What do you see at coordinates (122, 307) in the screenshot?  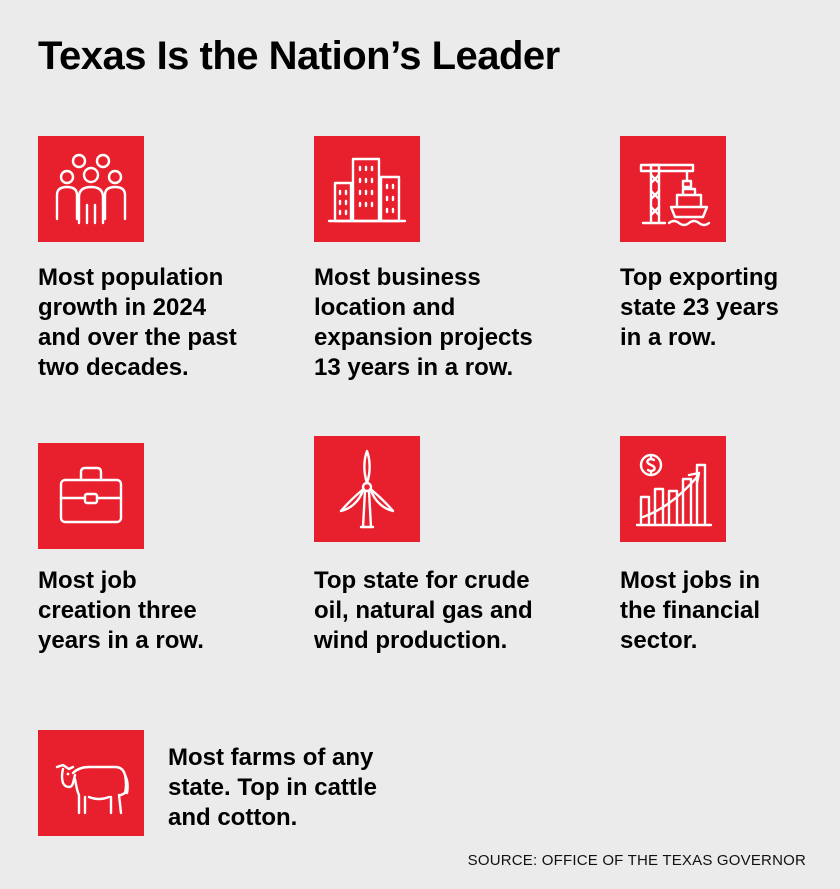 I see `caption-line: growth in 2024` at bounding box center [122, 307].